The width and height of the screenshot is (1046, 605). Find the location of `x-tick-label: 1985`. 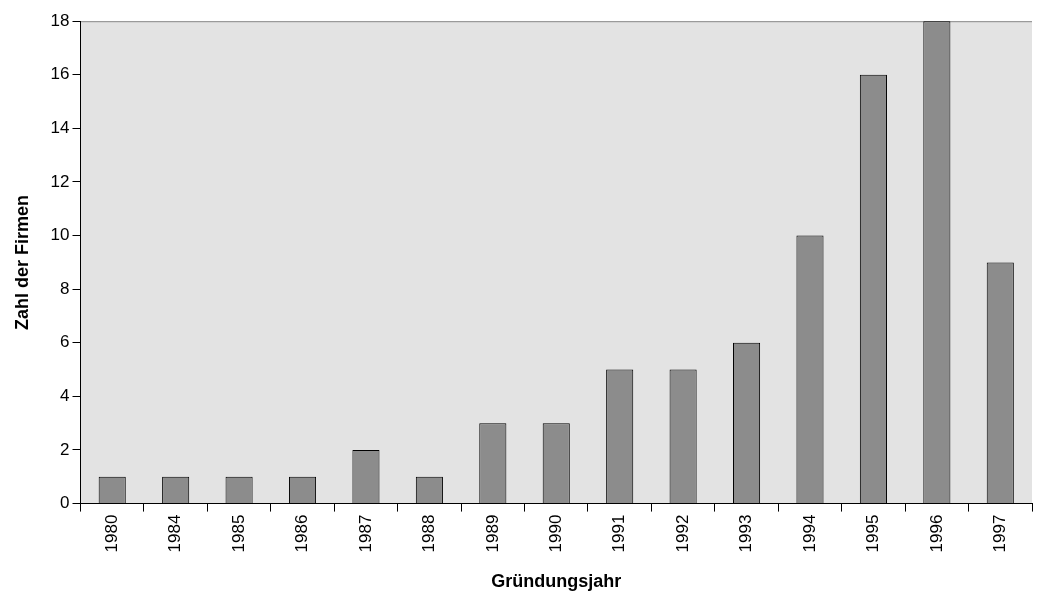

x-tick-label: 1985 is located at coordinates (238, 533).